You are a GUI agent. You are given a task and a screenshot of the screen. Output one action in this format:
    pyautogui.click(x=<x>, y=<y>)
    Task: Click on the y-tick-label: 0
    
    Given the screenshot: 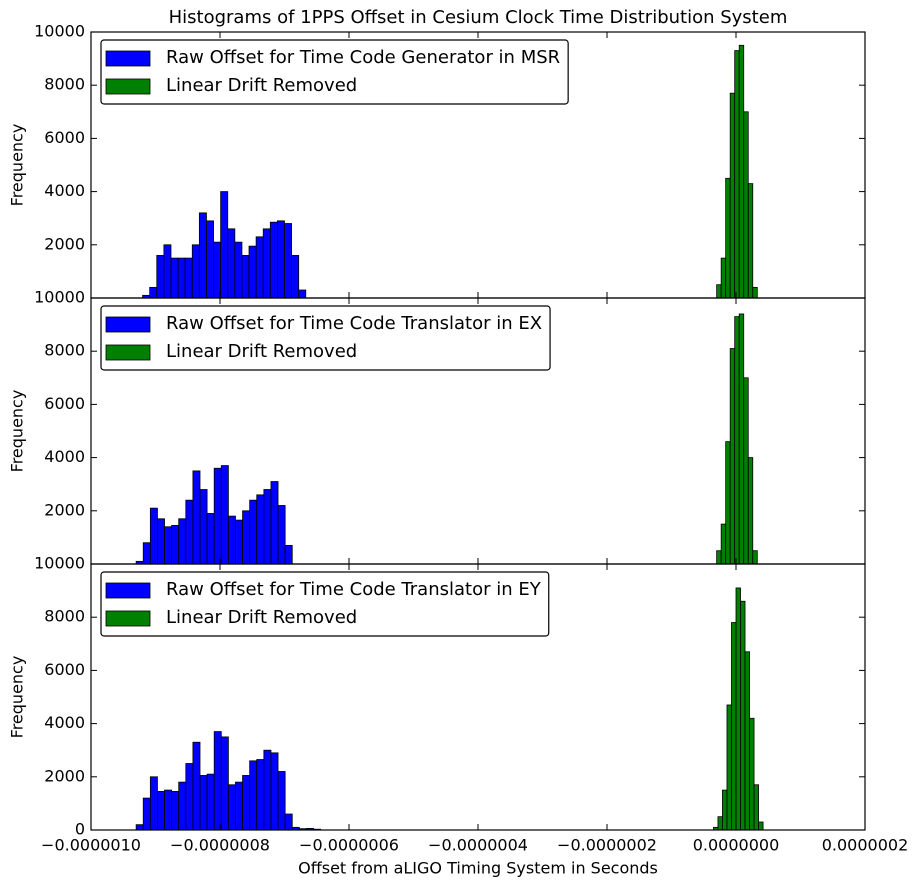 What is the action you would take?
    pyautogui.click(x=80, y=829)
    